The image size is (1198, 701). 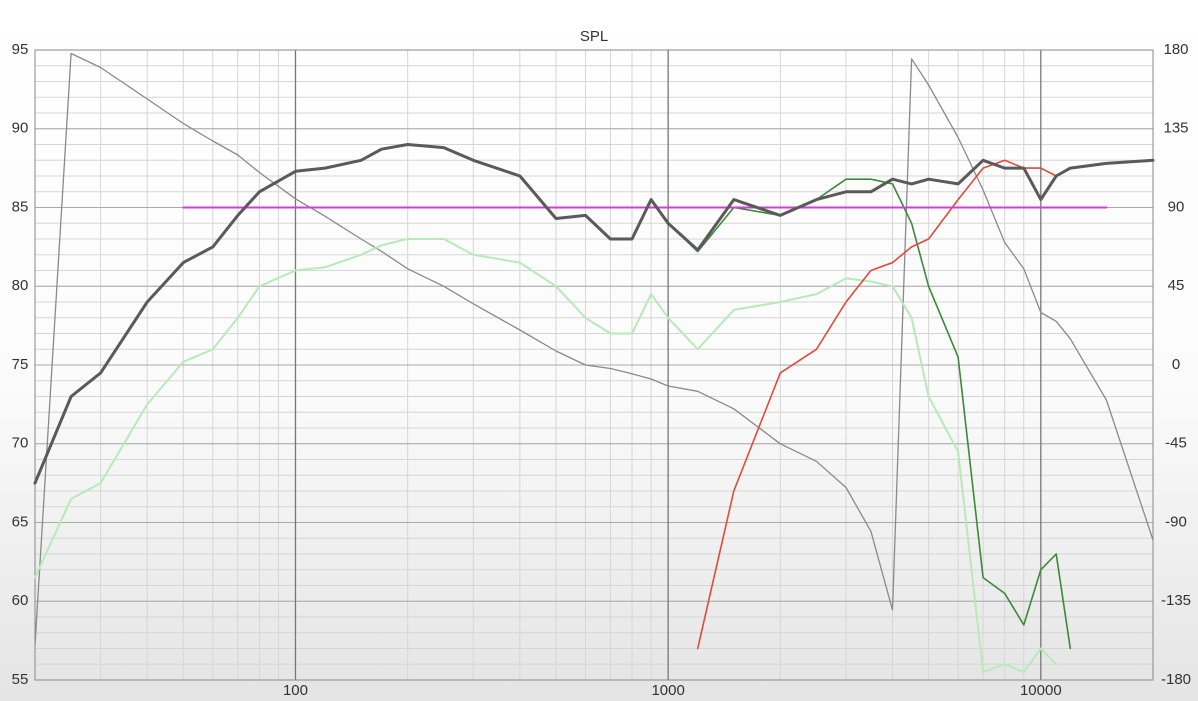 What do you see at coordinates (1176, 206) in the screenshot?
I see `y2-tick-label: 90` at bounding box center [1176, 206].